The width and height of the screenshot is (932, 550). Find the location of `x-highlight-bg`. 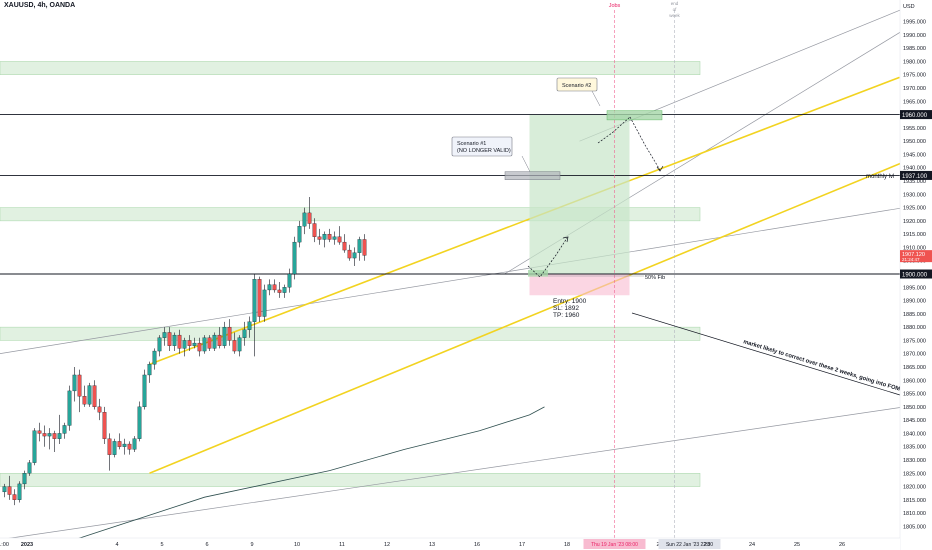

x-highlight-bg is located at coordinates (614, 544).